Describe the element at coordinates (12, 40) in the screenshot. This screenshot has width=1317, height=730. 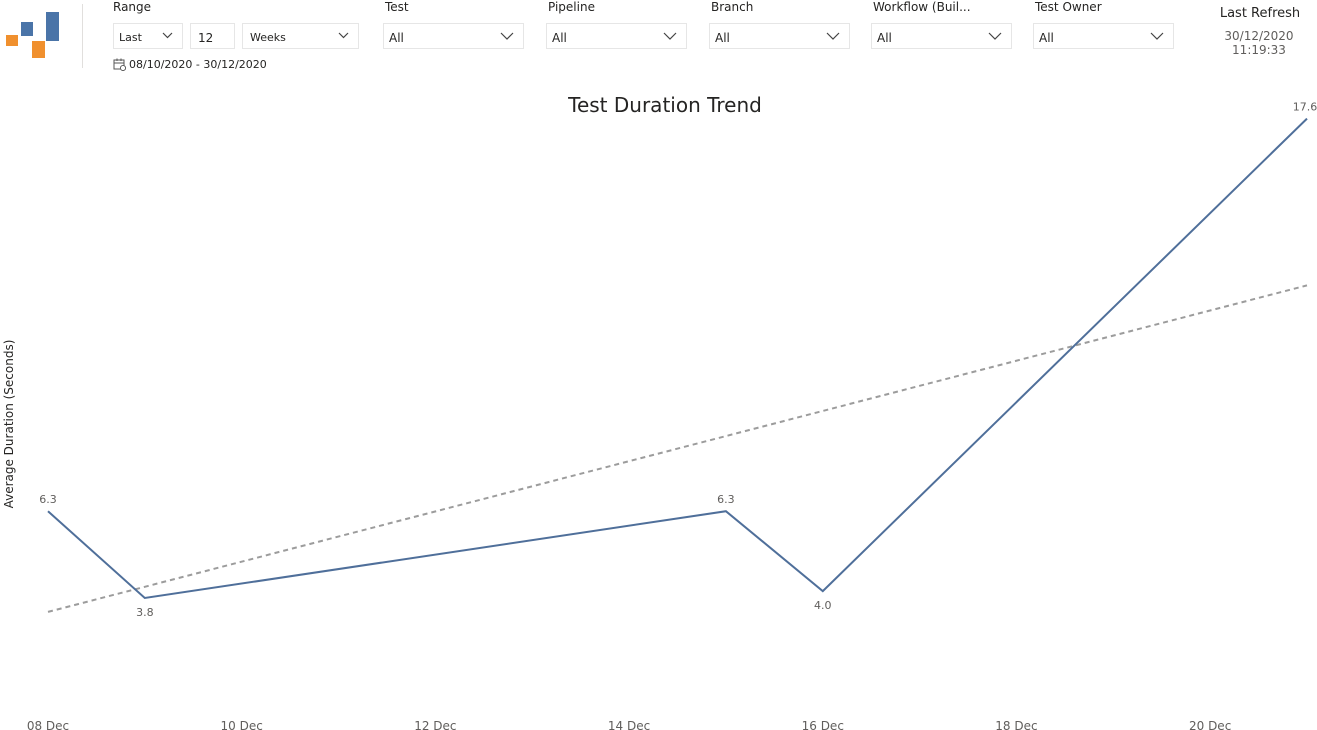
I see `logo-bar-orange-left` at that location.